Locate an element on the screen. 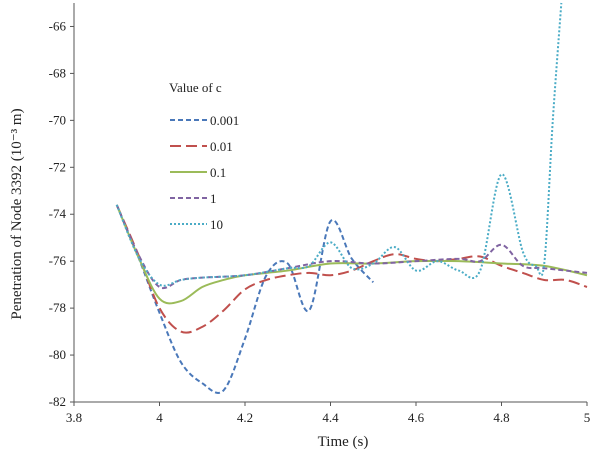 Image resolution: width=604 pixels, height=453 pixels. legend-label: 1 is located at coordinates (213, 198).